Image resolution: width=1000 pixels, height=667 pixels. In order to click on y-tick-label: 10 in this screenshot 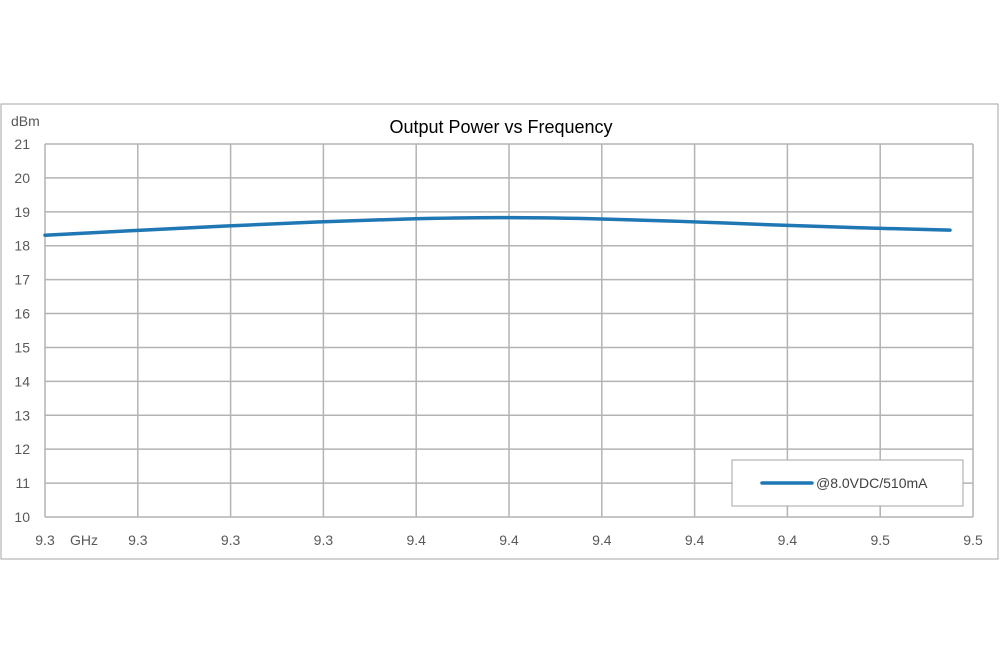, I will do `click(22, 517)`.